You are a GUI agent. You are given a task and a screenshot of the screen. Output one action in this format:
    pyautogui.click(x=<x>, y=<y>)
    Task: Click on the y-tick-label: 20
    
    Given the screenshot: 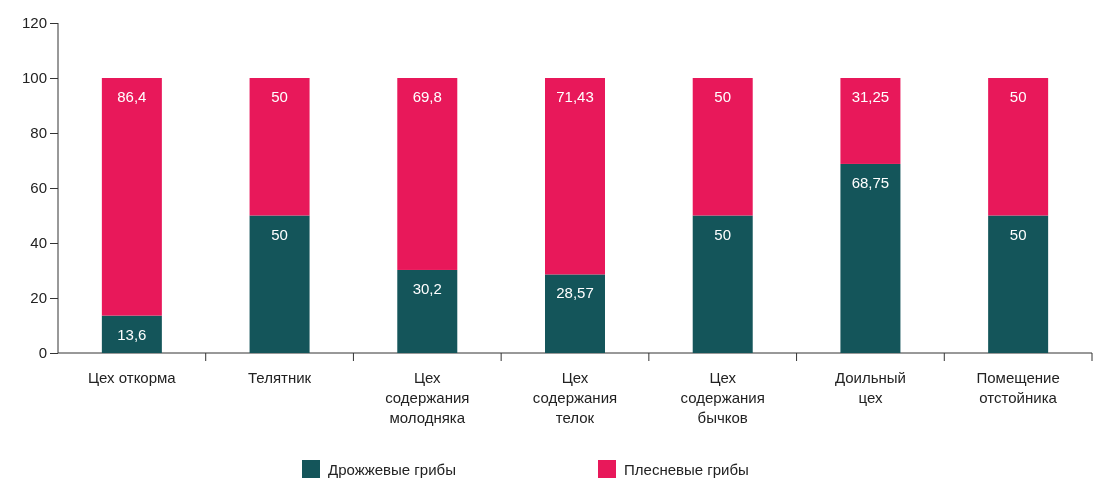 What is the action you would take?
    pyautogui.click(x=38, y=298)
    